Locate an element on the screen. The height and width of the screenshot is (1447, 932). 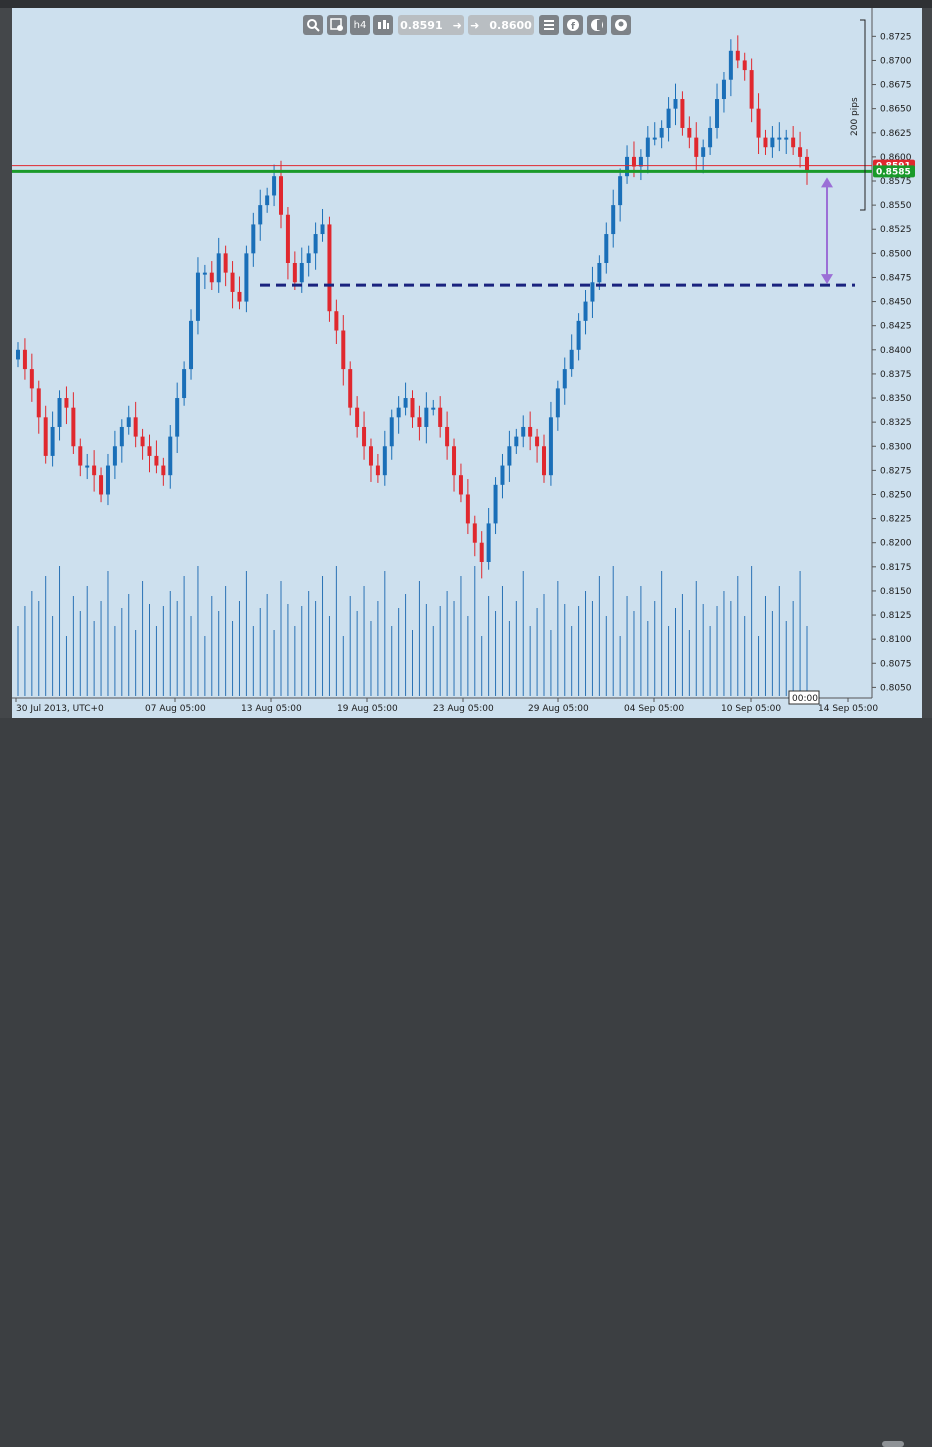
y-tick-label: 0.8350 is located at coordinates (896, 399).